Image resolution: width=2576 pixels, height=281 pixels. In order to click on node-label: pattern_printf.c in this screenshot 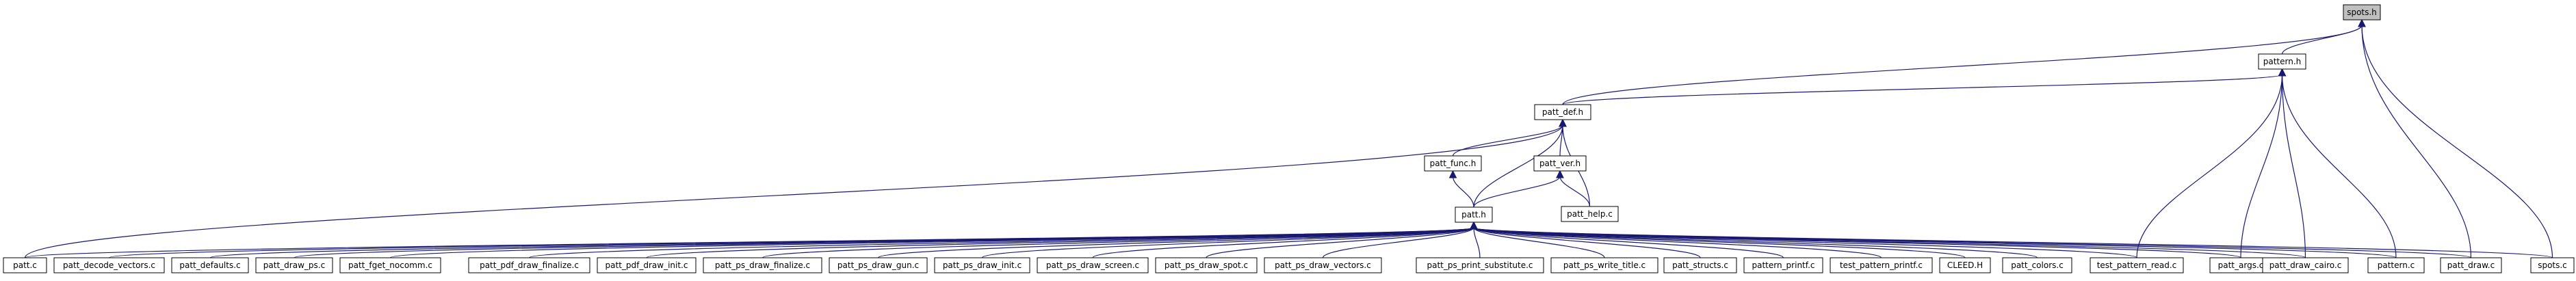, I will do `click(1783, 265)`.